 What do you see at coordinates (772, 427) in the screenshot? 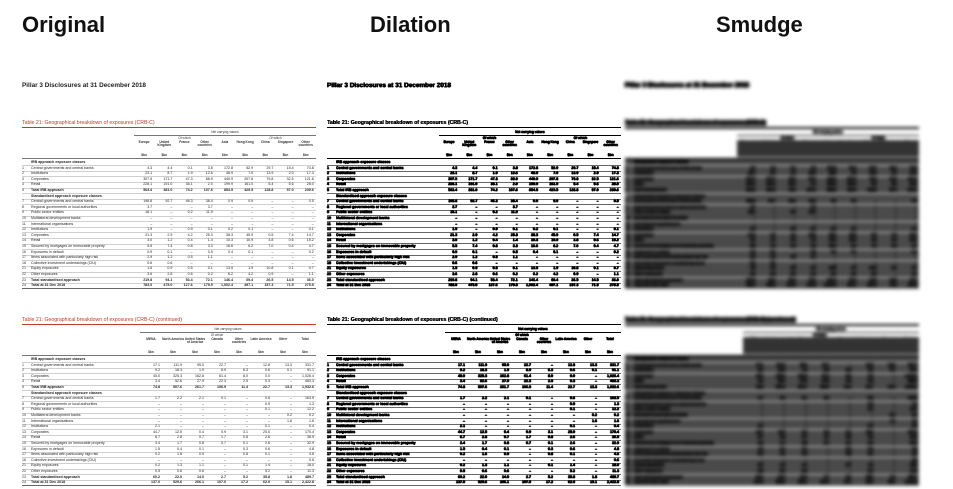
I see `table-row: 12 Institutions 2.1– – – –0.1–0.4` at bounding box center [772, 427].